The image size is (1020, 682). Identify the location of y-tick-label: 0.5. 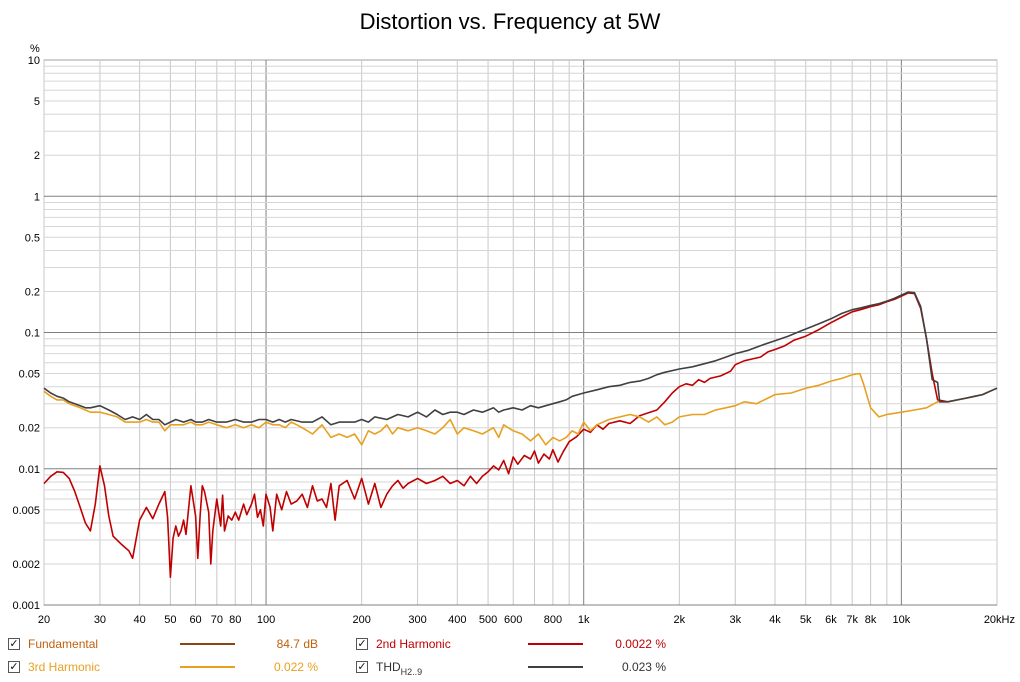
(32, 238).